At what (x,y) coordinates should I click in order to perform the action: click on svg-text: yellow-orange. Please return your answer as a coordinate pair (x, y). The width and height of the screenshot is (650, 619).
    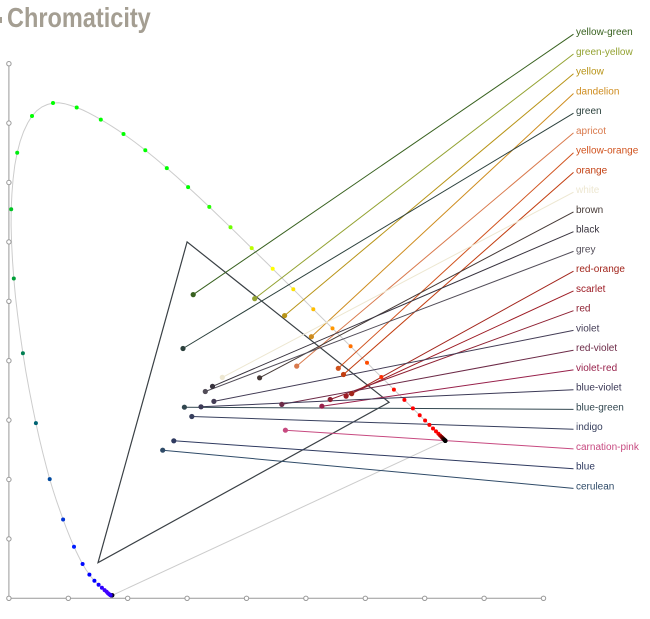
    Looking at the image, I should click on (607, 151).